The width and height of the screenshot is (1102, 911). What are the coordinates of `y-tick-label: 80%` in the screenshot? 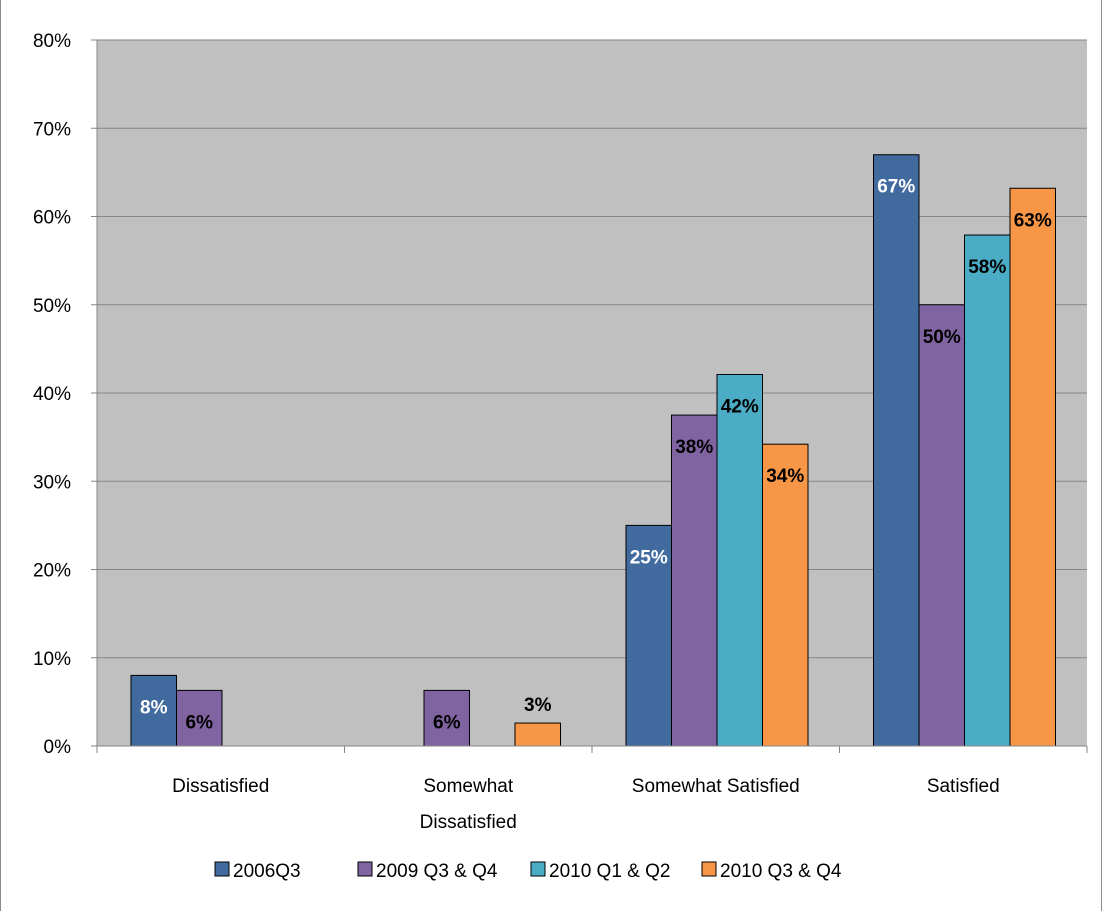 It's located at (52, 41).